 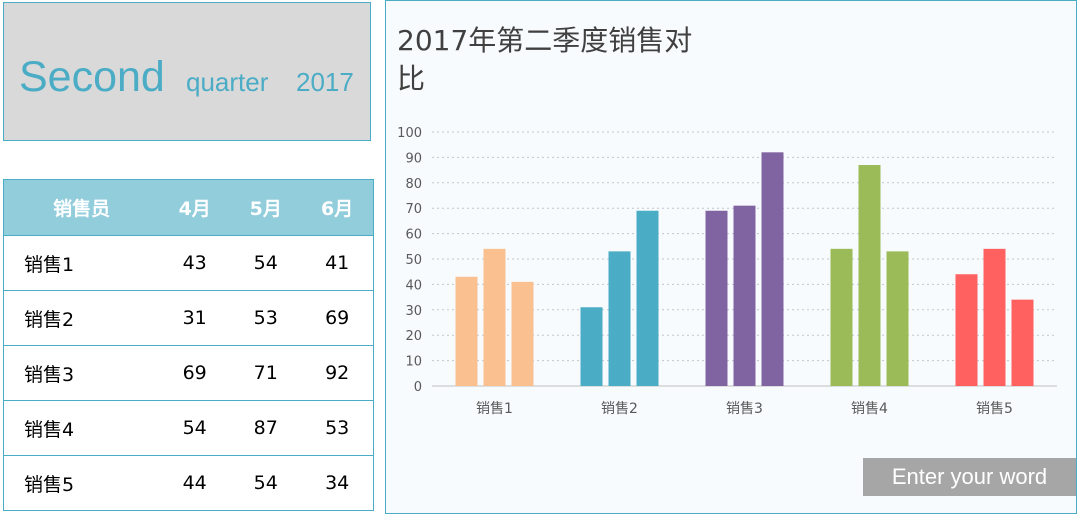 I want to click on x-tick-label: 销售1, so click(x=494, y=409).